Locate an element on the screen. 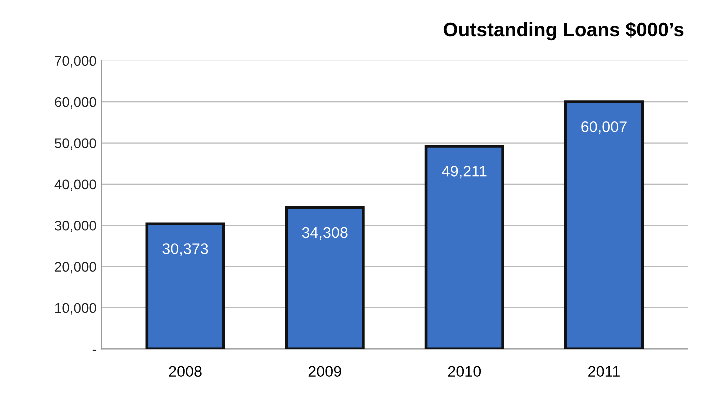 The height and width of the screenshot is (406, 702). chart-title: Outstanding Loans $000’s is located at coordinates (564, 31).